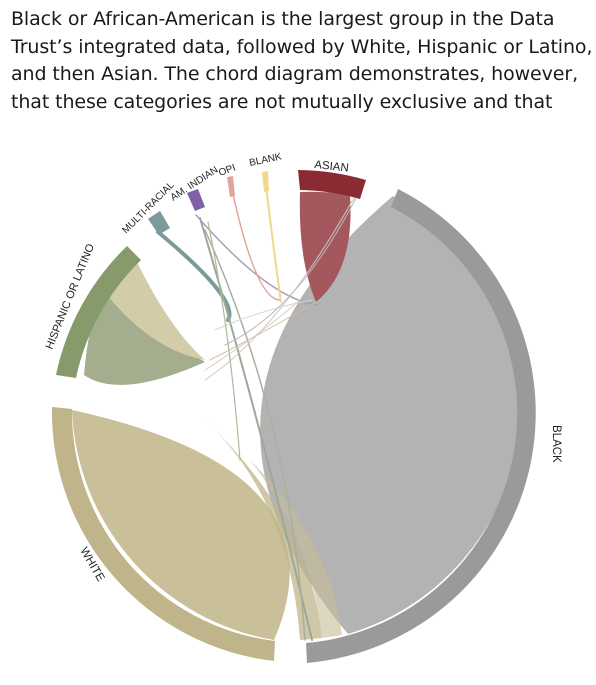 This screenshot has width=596, height=685. Describe the element at coordinates (255, 240) in the screenshot. I see `chord-opi-blank` at that location.